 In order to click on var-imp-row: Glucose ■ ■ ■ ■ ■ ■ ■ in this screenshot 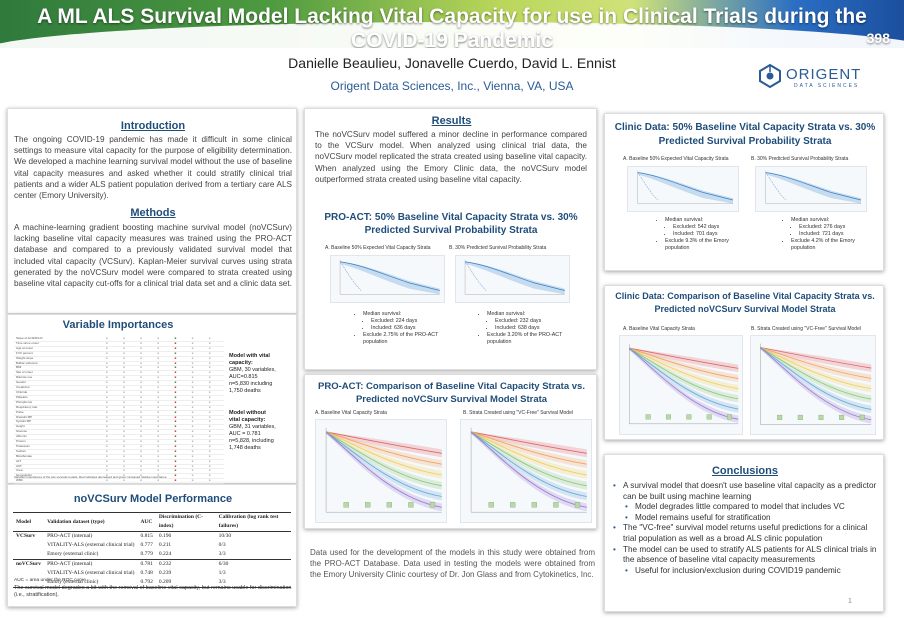, I will do `click(119, 432)`.